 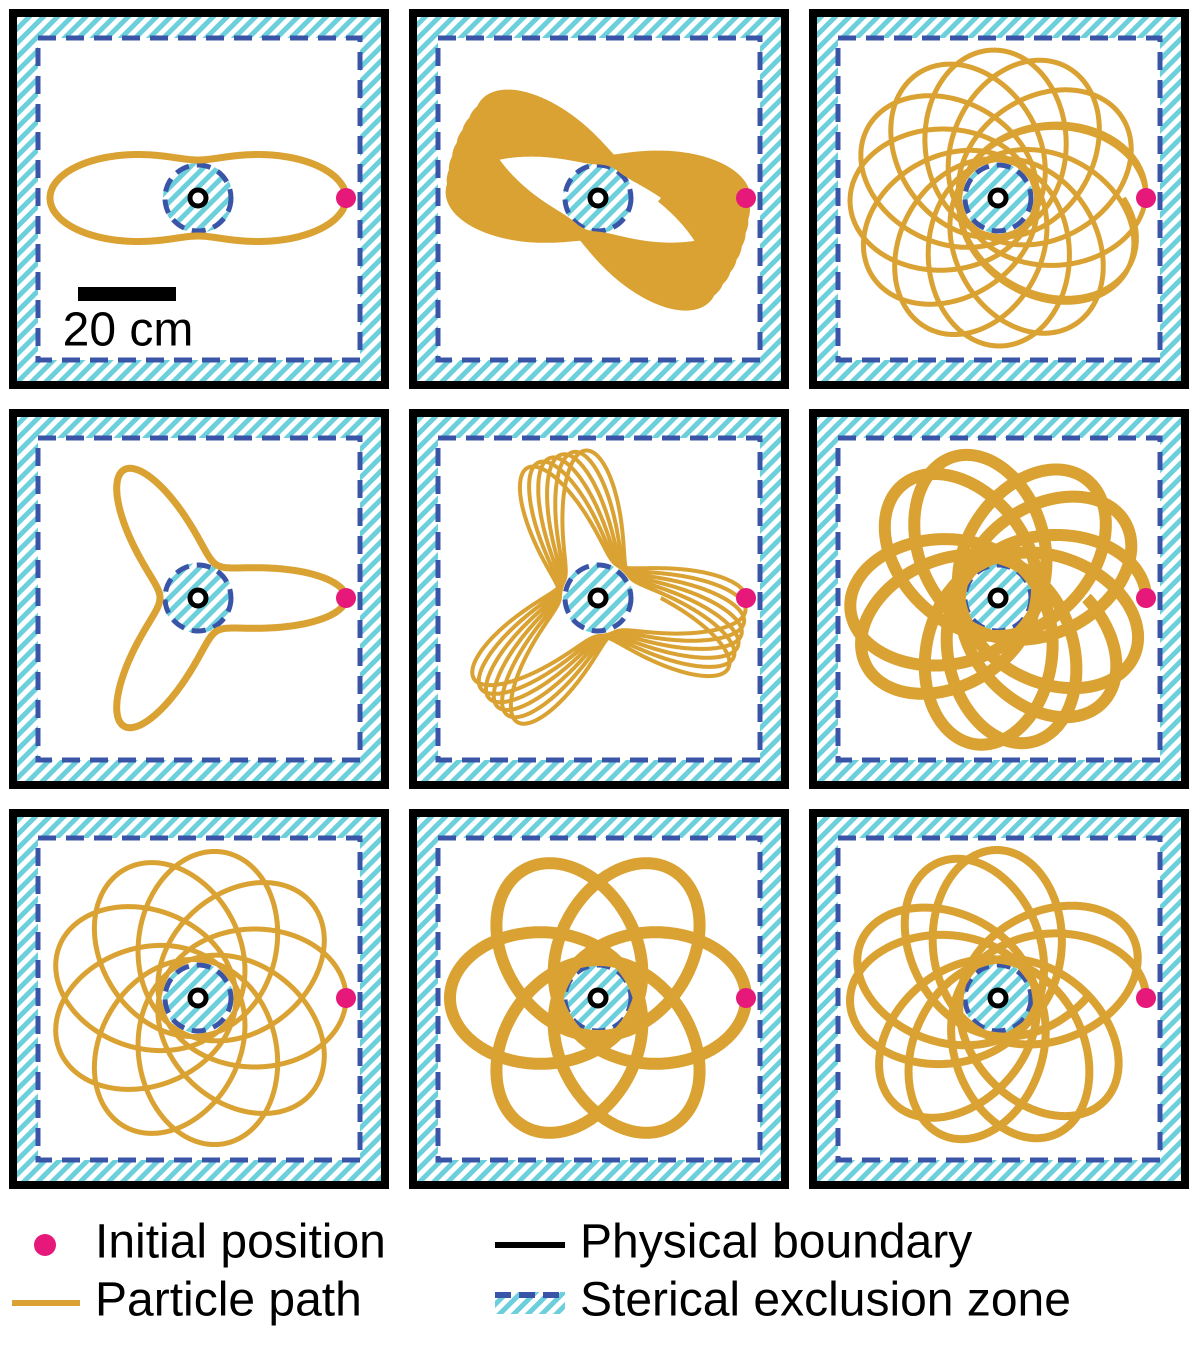 What do you see at coordinates (776, 1242) in the screenshot?
I see `legend-label: Physical boundary` at bounding box center [776, 1242].